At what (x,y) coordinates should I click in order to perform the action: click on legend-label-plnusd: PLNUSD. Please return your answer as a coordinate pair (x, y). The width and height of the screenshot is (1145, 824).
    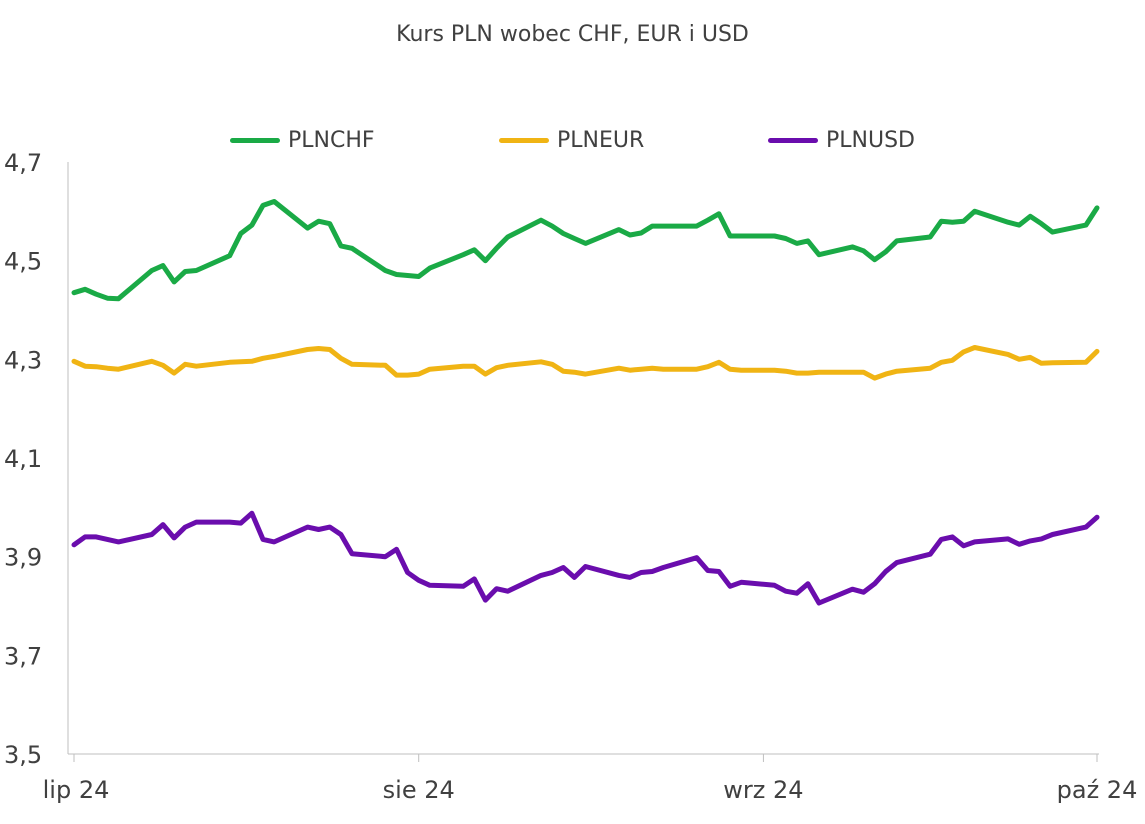
    Looking at the image, I should click on (870, 140).